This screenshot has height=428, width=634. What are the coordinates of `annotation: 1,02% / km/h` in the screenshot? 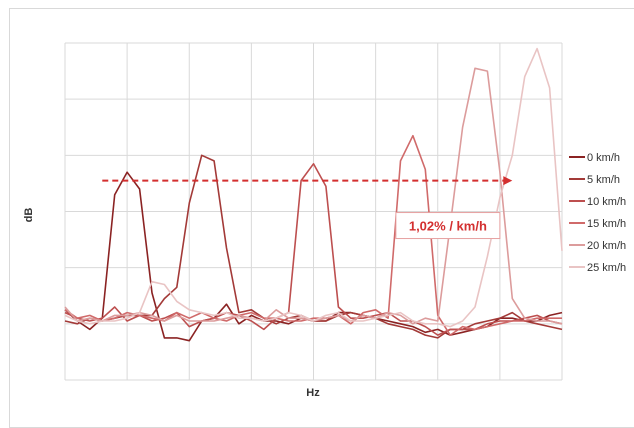 It's located at (307, 208).